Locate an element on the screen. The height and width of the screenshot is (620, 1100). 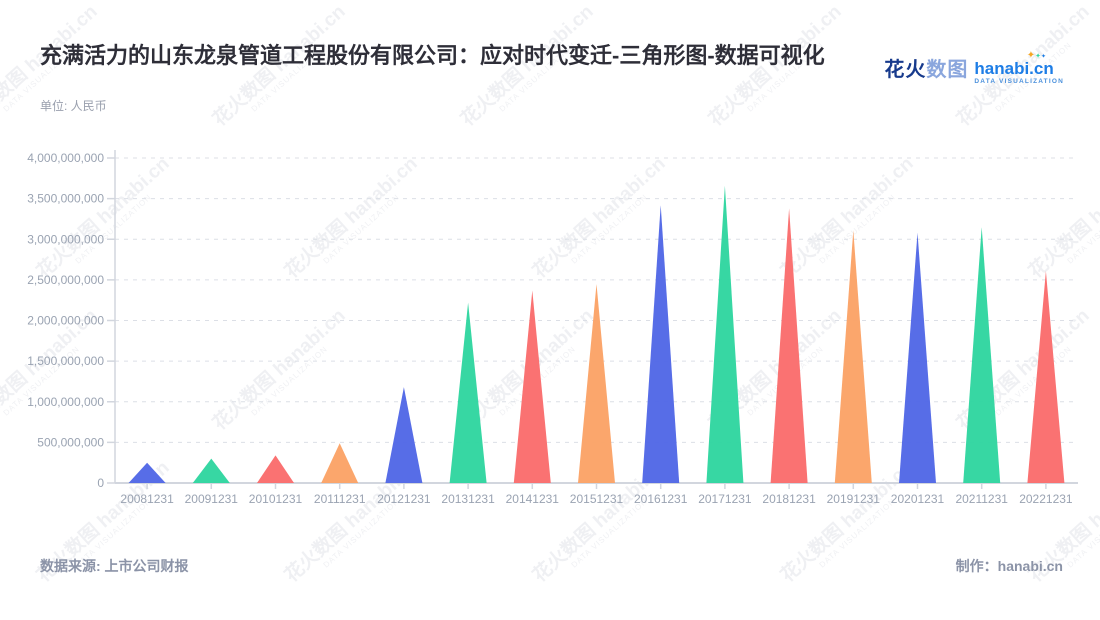
y-axis-label: 1,000,000,000 is located at coordinates (65, 402).